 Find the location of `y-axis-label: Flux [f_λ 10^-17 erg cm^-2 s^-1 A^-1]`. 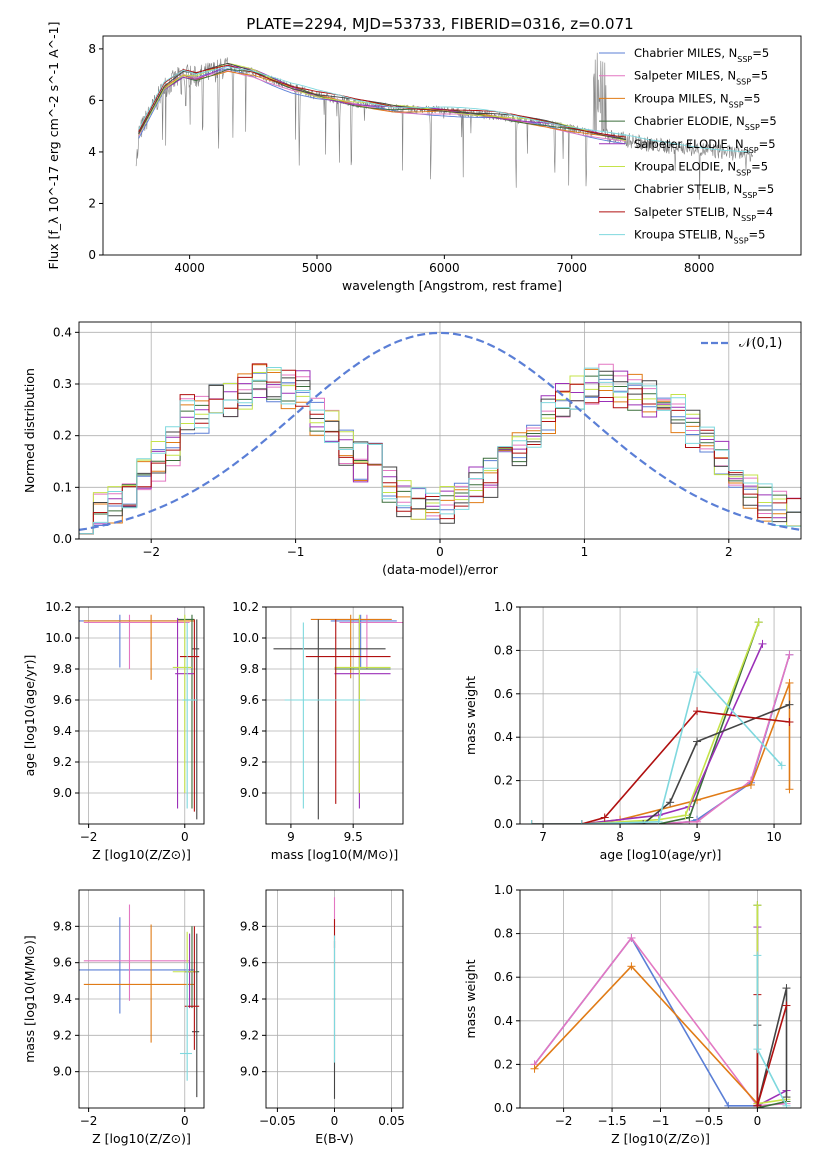

y-axis-label: Flux [f_λ 10^-17 erg cm^-2 s^-1 A^-1] is located at coordinates (53, 146).